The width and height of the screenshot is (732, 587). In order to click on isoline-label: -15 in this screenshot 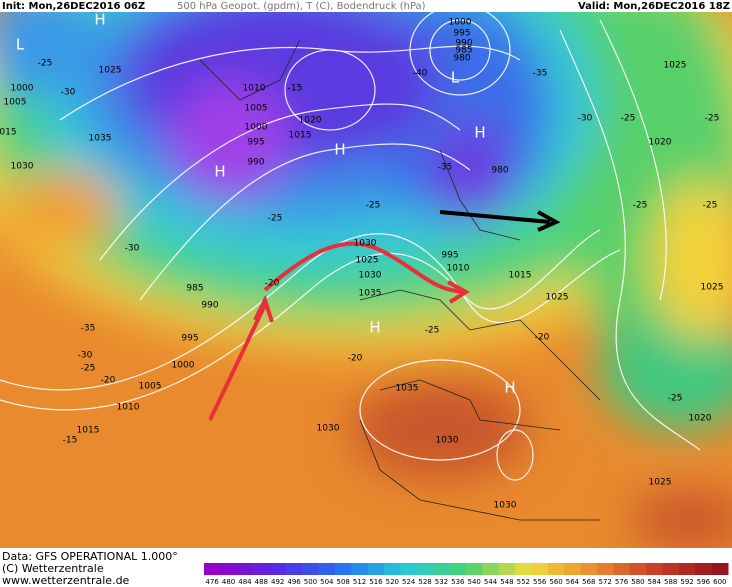, I will do `click(70, 441)`.